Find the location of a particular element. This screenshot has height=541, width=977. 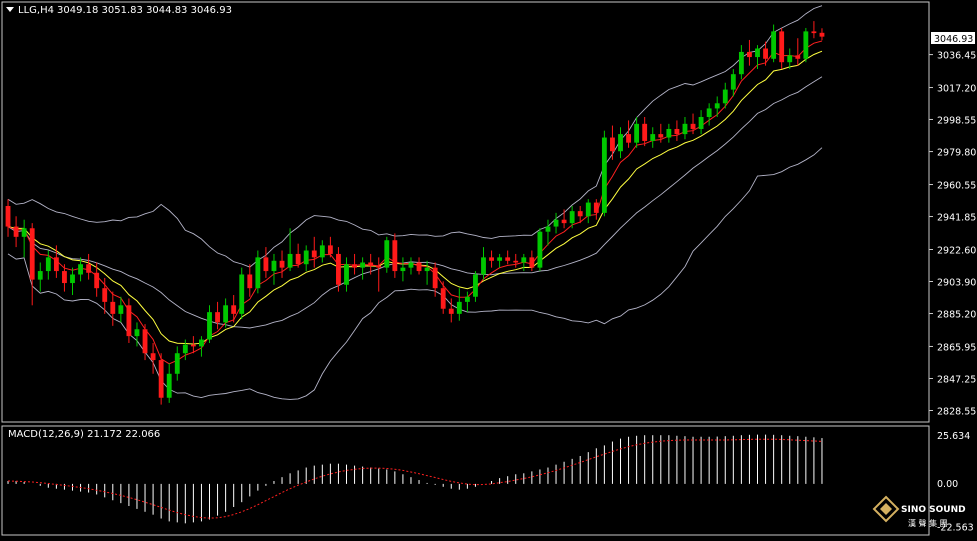

macd-tick-label: 25.634 is located at coordinates (953, 436).